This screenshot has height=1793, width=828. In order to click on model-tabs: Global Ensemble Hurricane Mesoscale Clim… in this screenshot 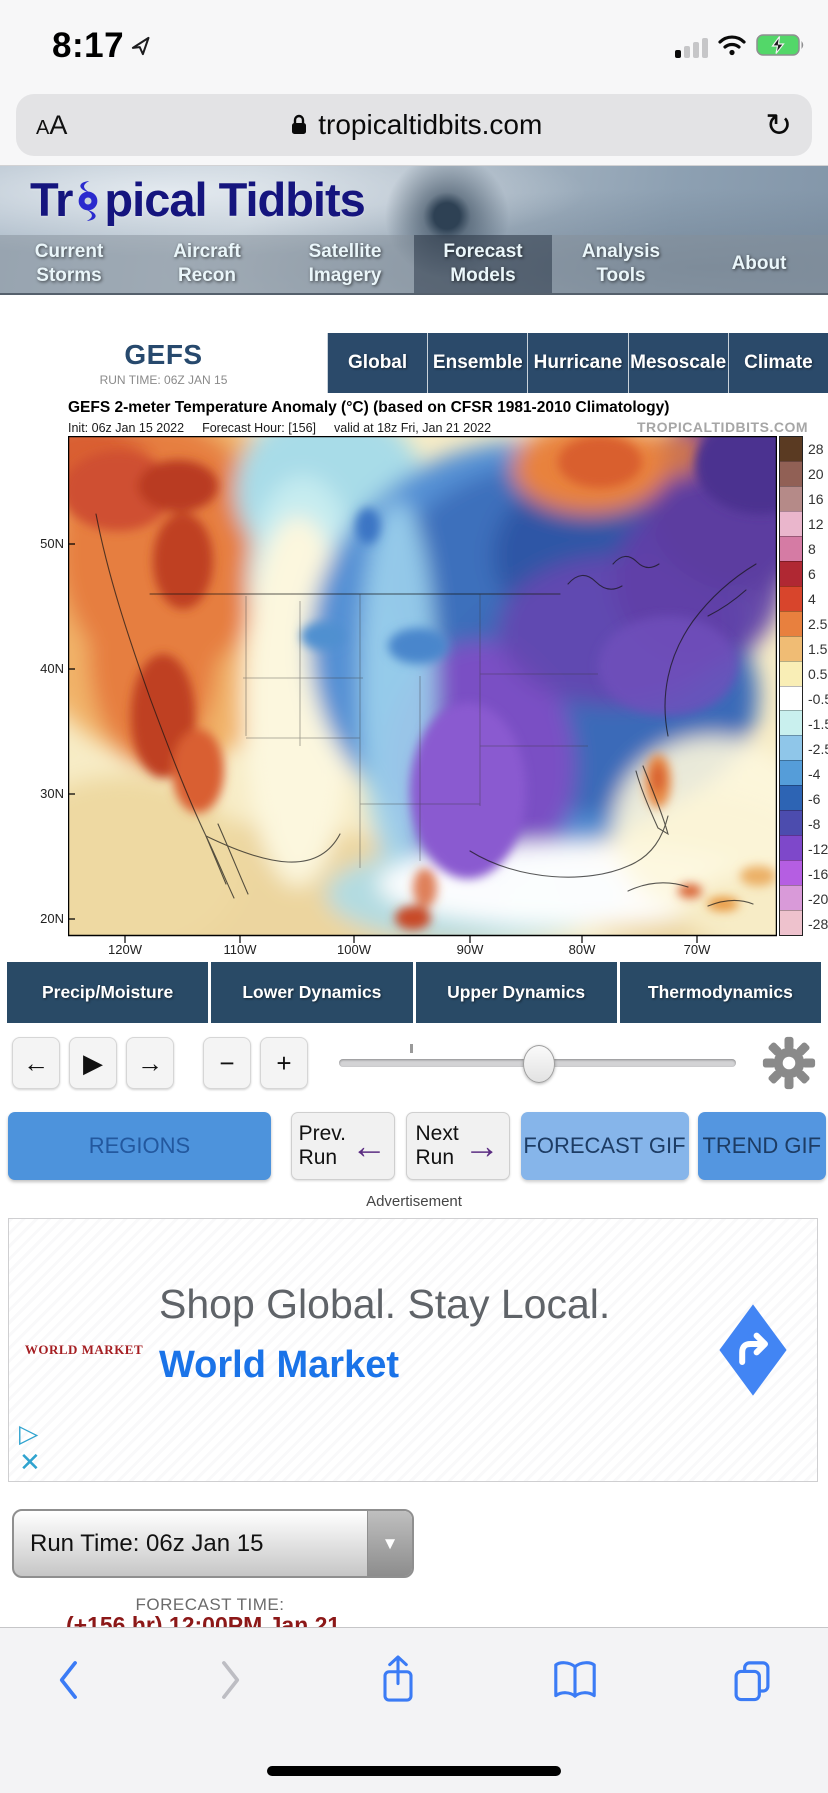, I will do `click(577, 363)`.